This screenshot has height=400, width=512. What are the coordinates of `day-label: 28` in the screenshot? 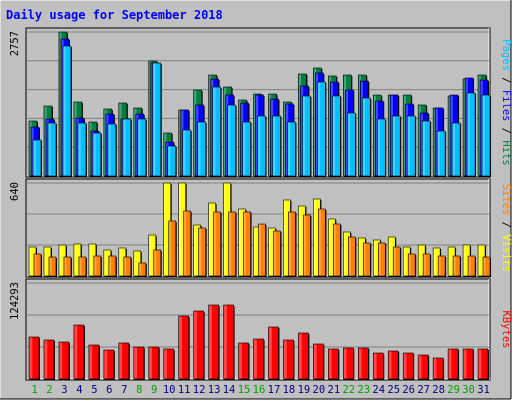 It's located at (438, 390).